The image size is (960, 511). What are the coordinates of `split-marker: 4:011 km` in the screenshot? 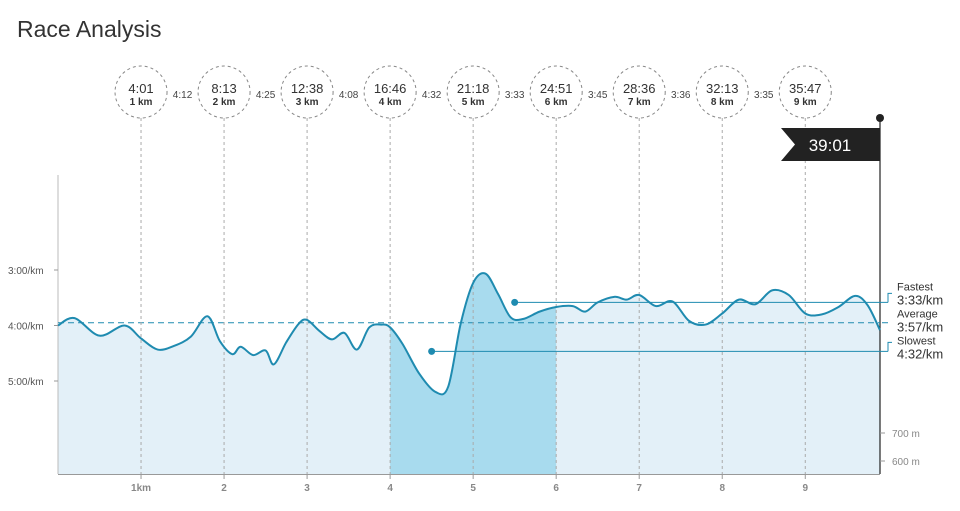 It's located at (141, 269).